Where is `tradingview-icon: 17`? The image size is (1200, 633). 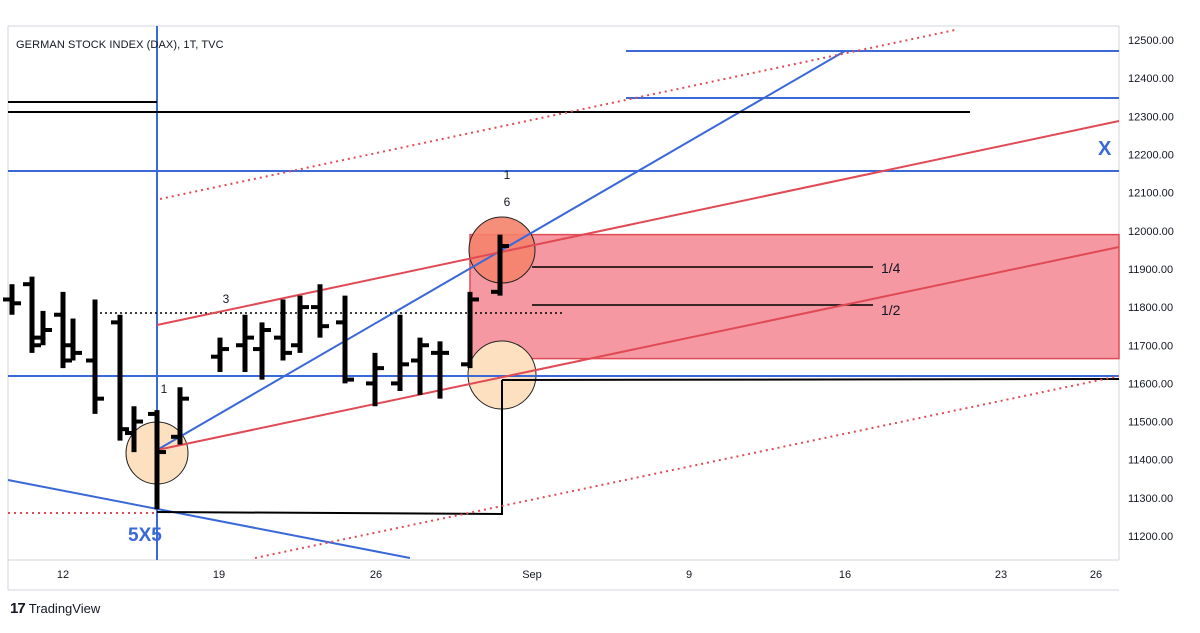
tradingview-icon: 17 is located at coordinates (18, 608).